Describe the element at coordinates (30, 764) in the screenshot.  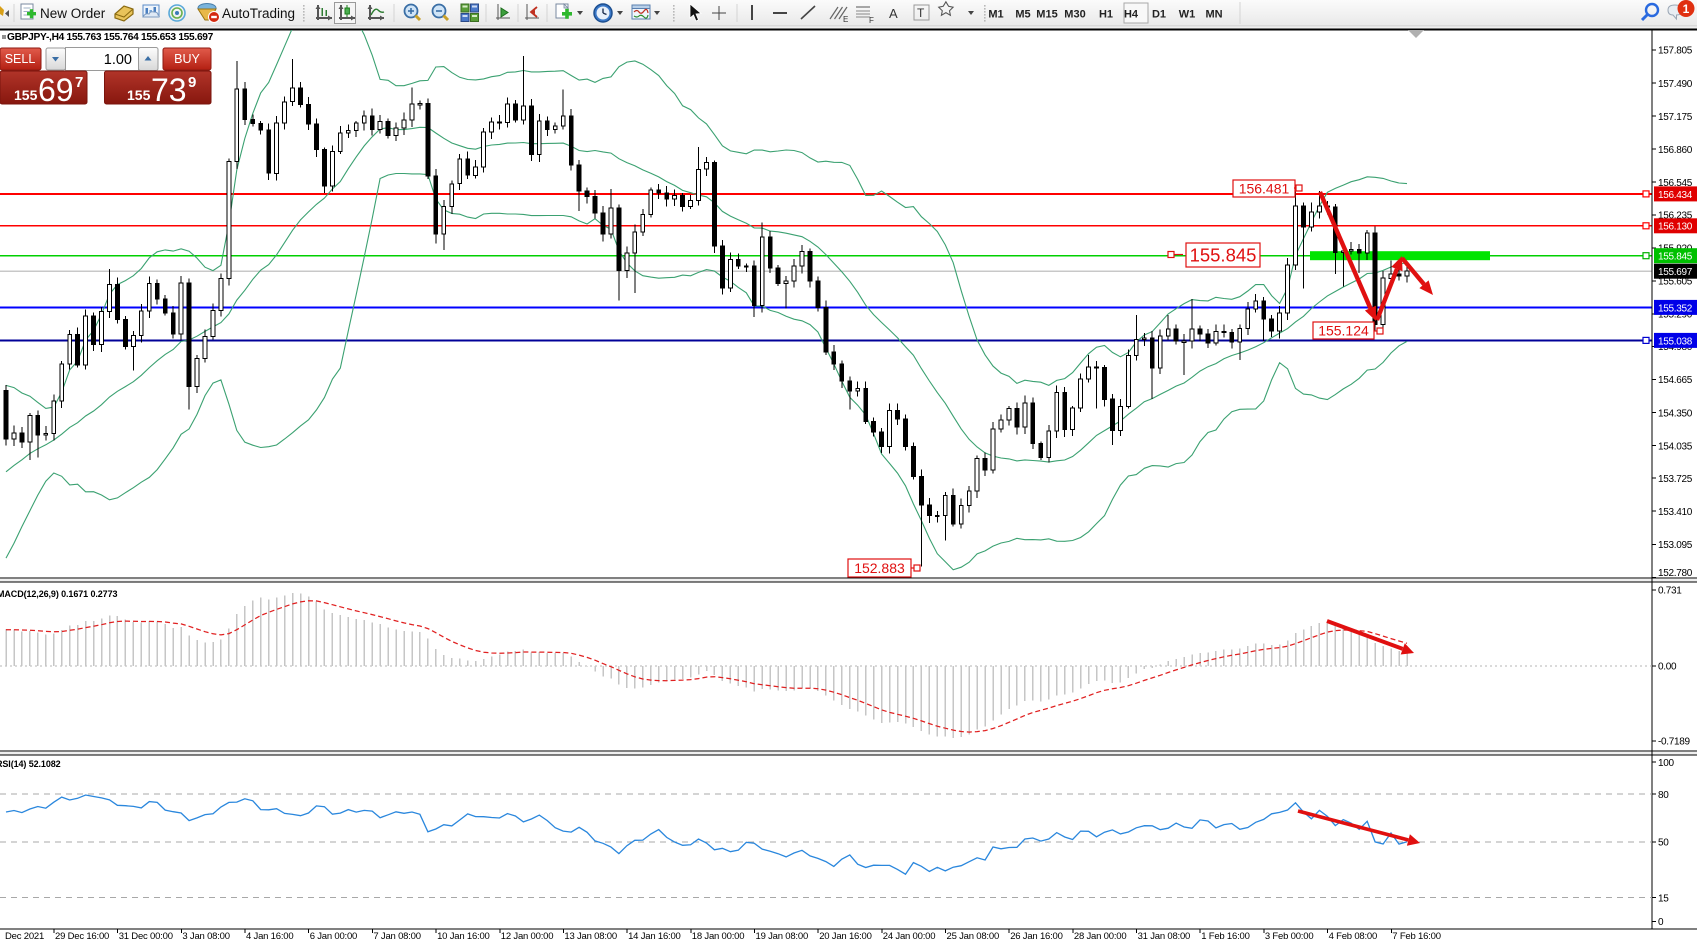
I see `svg-text: RSI(14) 52.1082` at that location.